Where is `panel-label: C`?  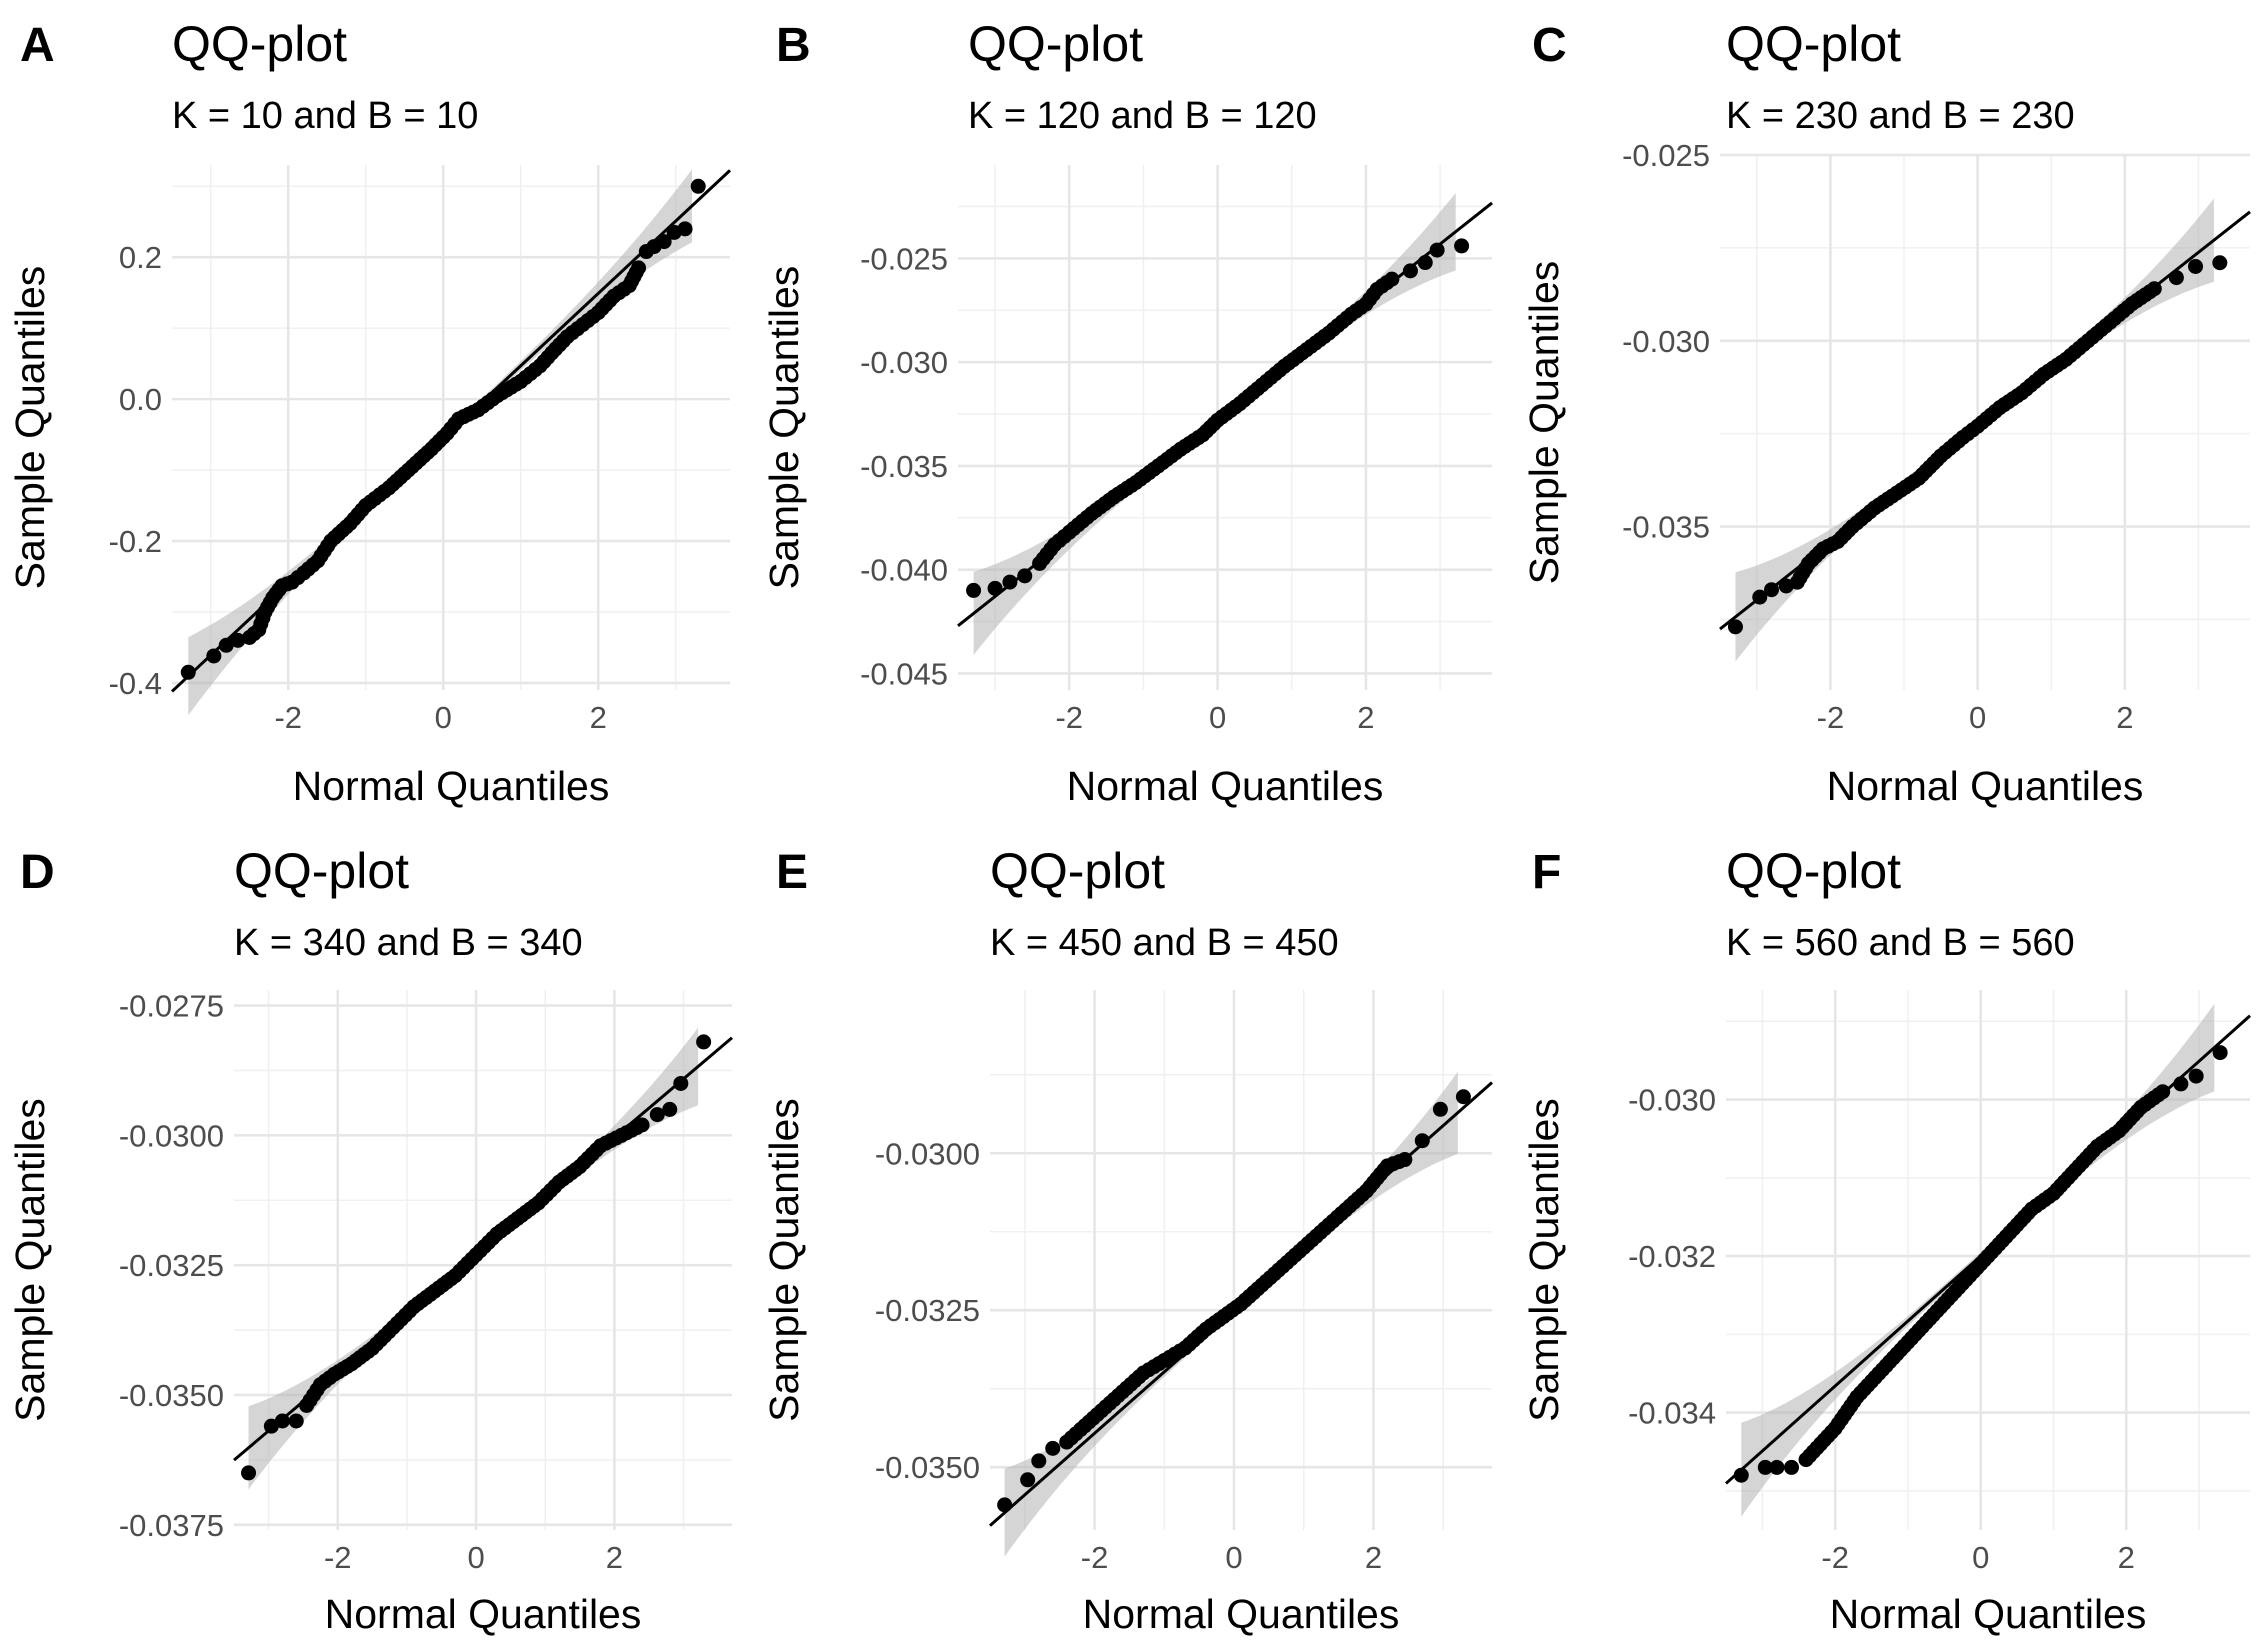 panel-label: C is located at coordinates (1549, 45).